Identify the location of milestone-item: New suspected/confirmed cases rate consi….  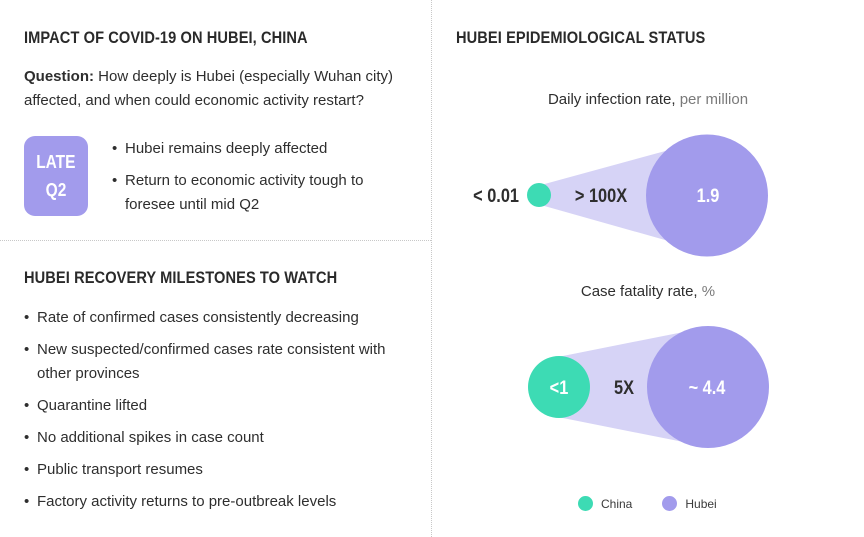
(205, 362).